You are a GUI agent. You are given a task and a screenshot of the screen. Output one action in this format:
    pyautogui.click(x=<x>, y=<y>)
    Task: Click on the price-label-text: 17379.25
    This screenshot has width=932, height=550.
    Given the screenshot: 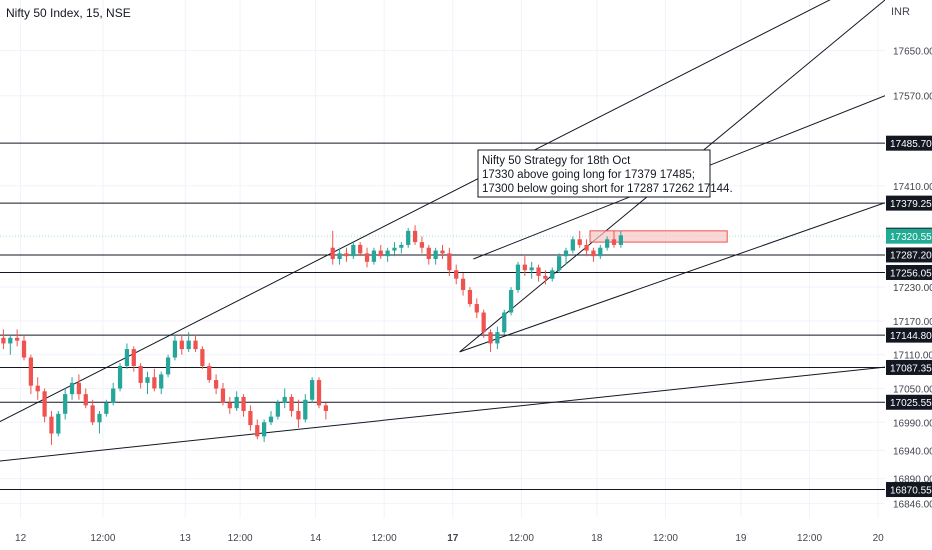 What is the action you would take?
    pyautogui.click(x=911, y=204)
    